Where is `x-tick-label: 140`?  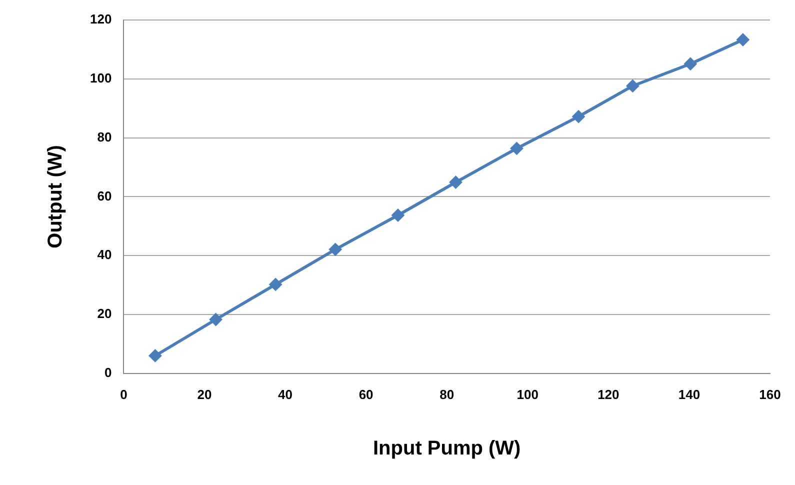
x-tick-label: 140 is located at coordinates (689, 394).